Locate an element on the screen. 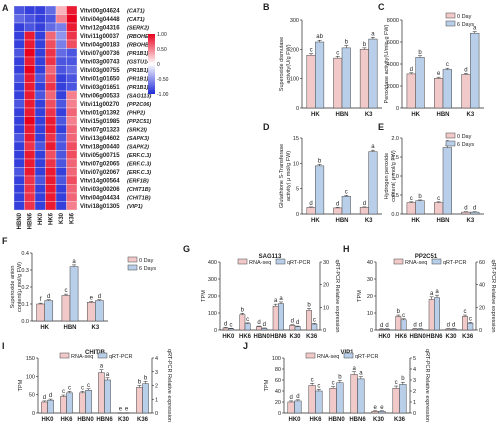 Image resolution: width=500 pixels, height=425 pixels. y-tick-label: 4000 is located at coordinates (393, 65).